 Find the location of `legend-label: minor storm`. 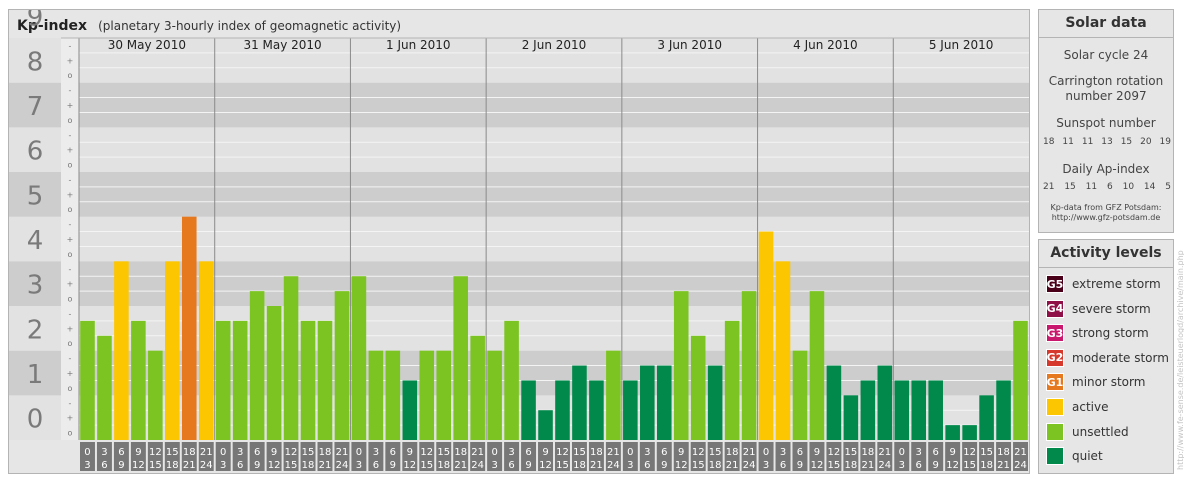

legend-label: minor storm is located at coordinates (1109, 382).